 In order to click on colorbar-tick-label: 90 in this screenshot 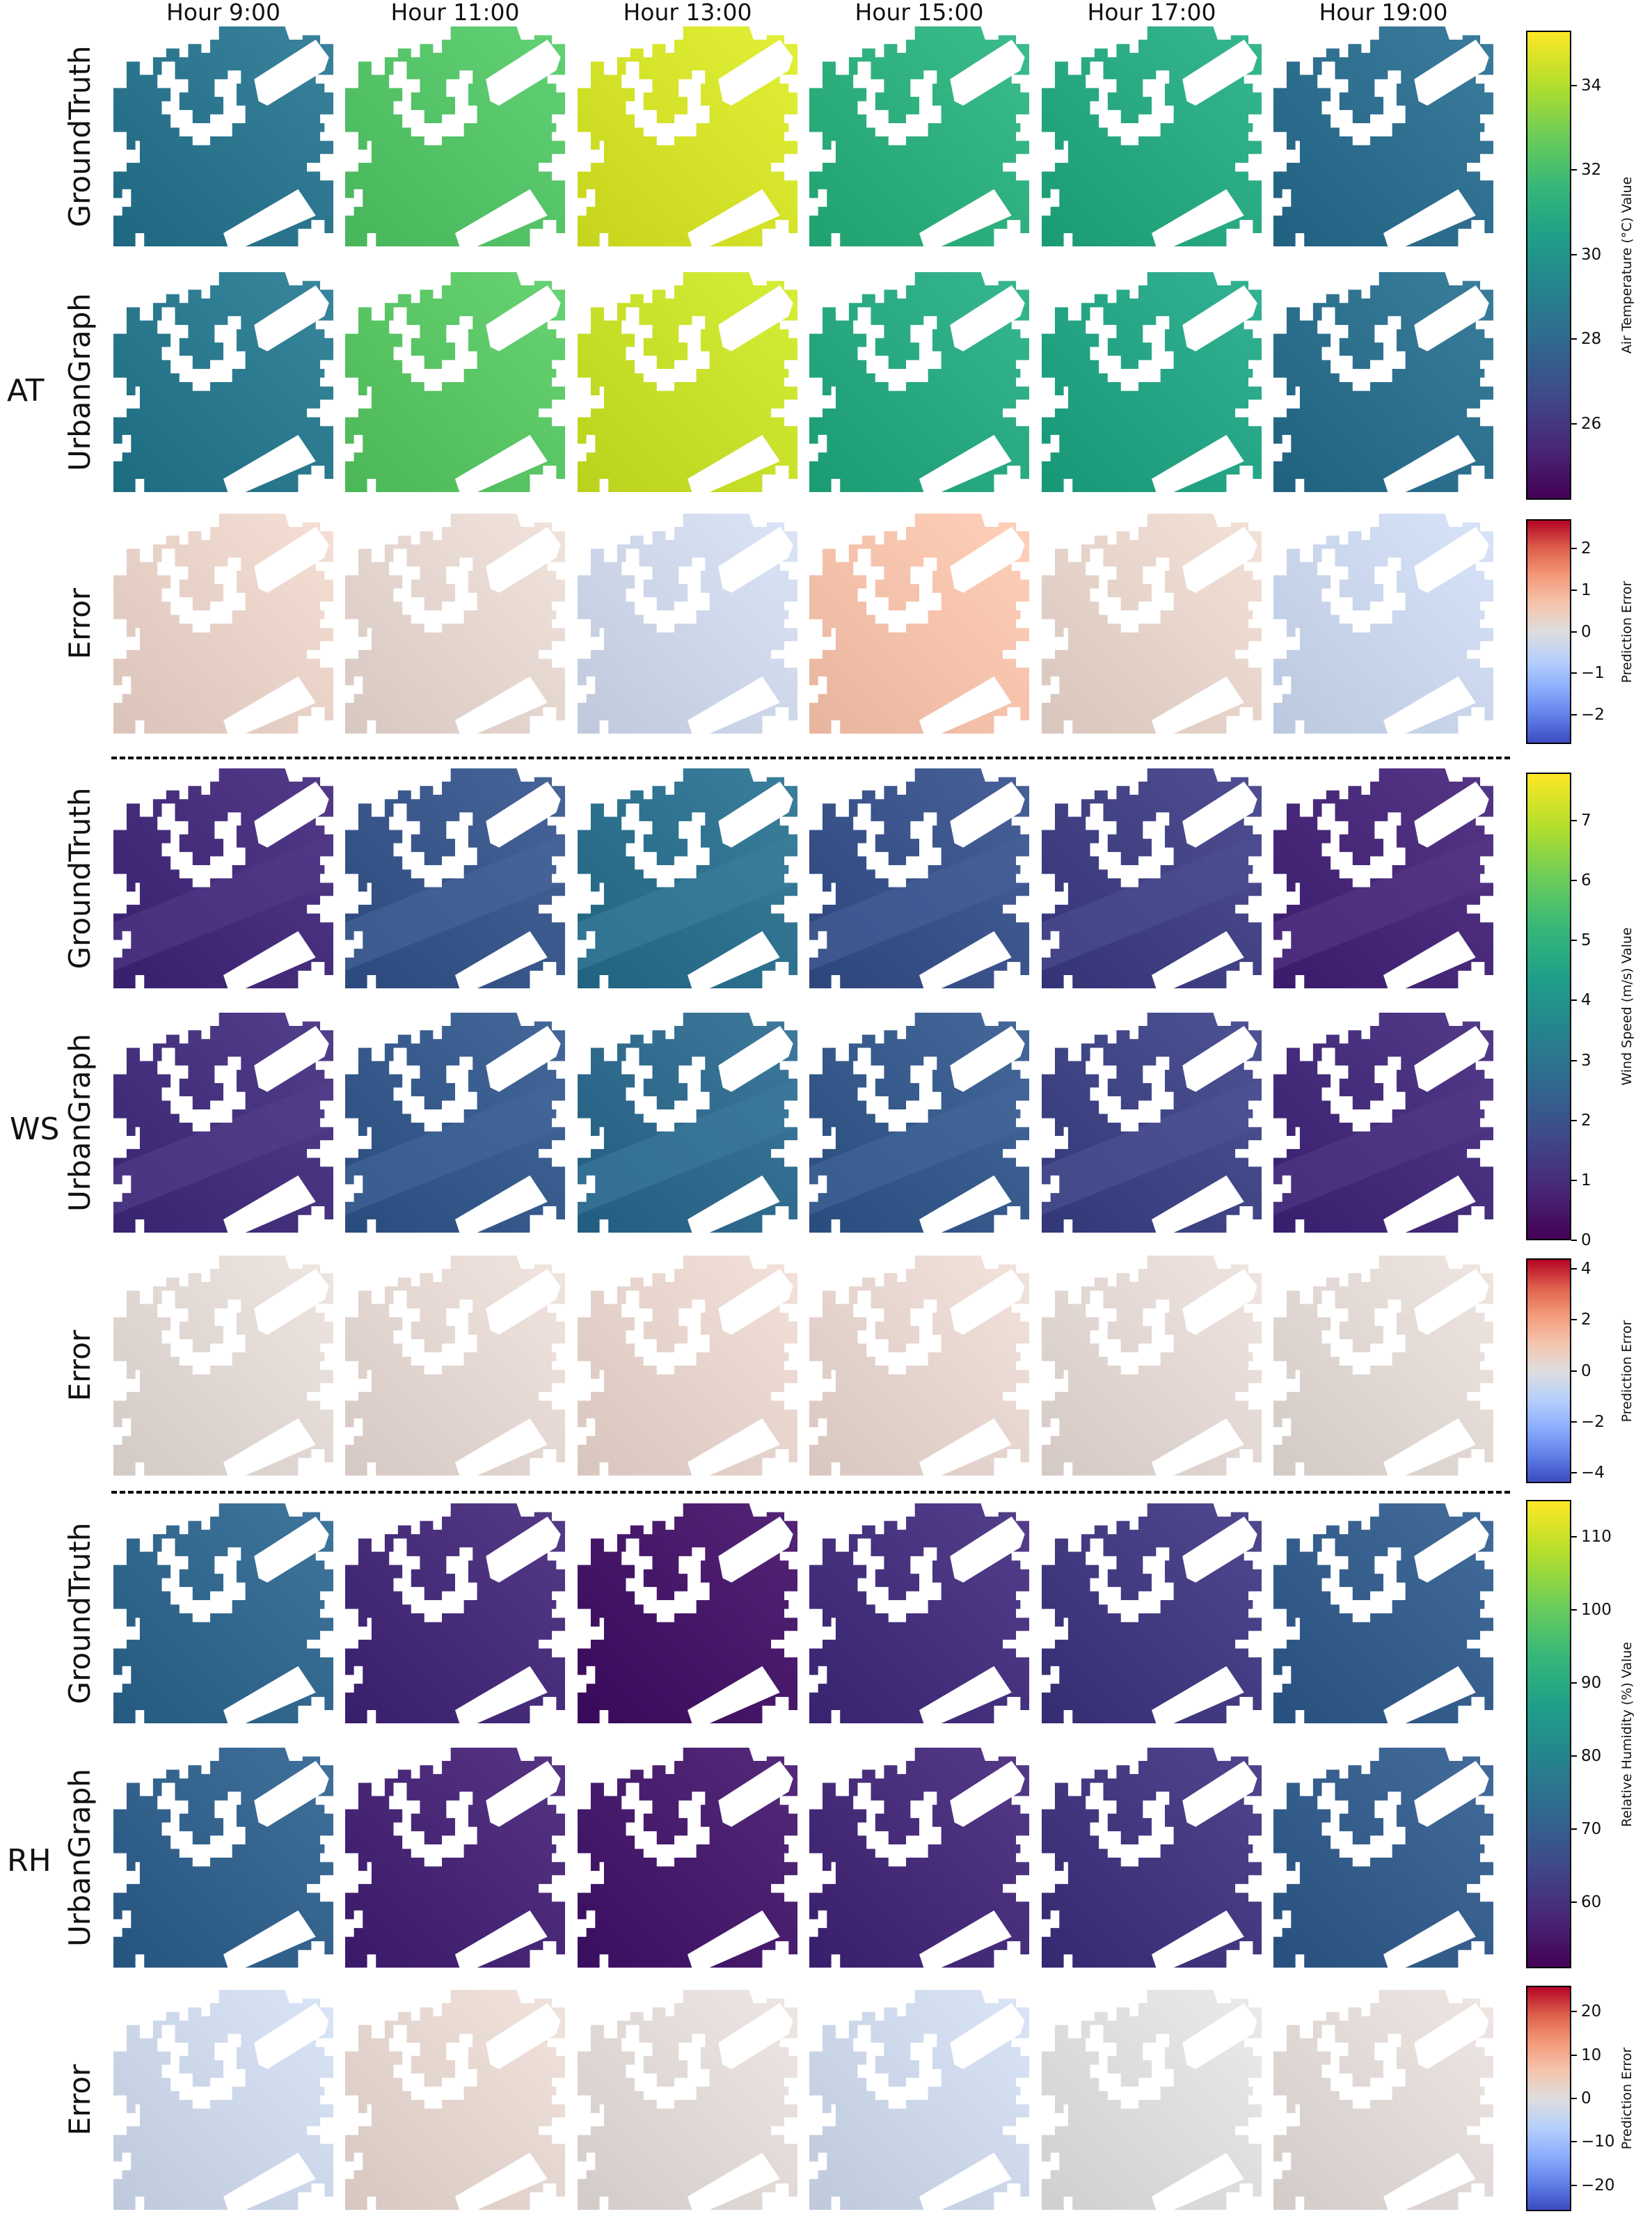, I will do `click(1591, 1683)`.